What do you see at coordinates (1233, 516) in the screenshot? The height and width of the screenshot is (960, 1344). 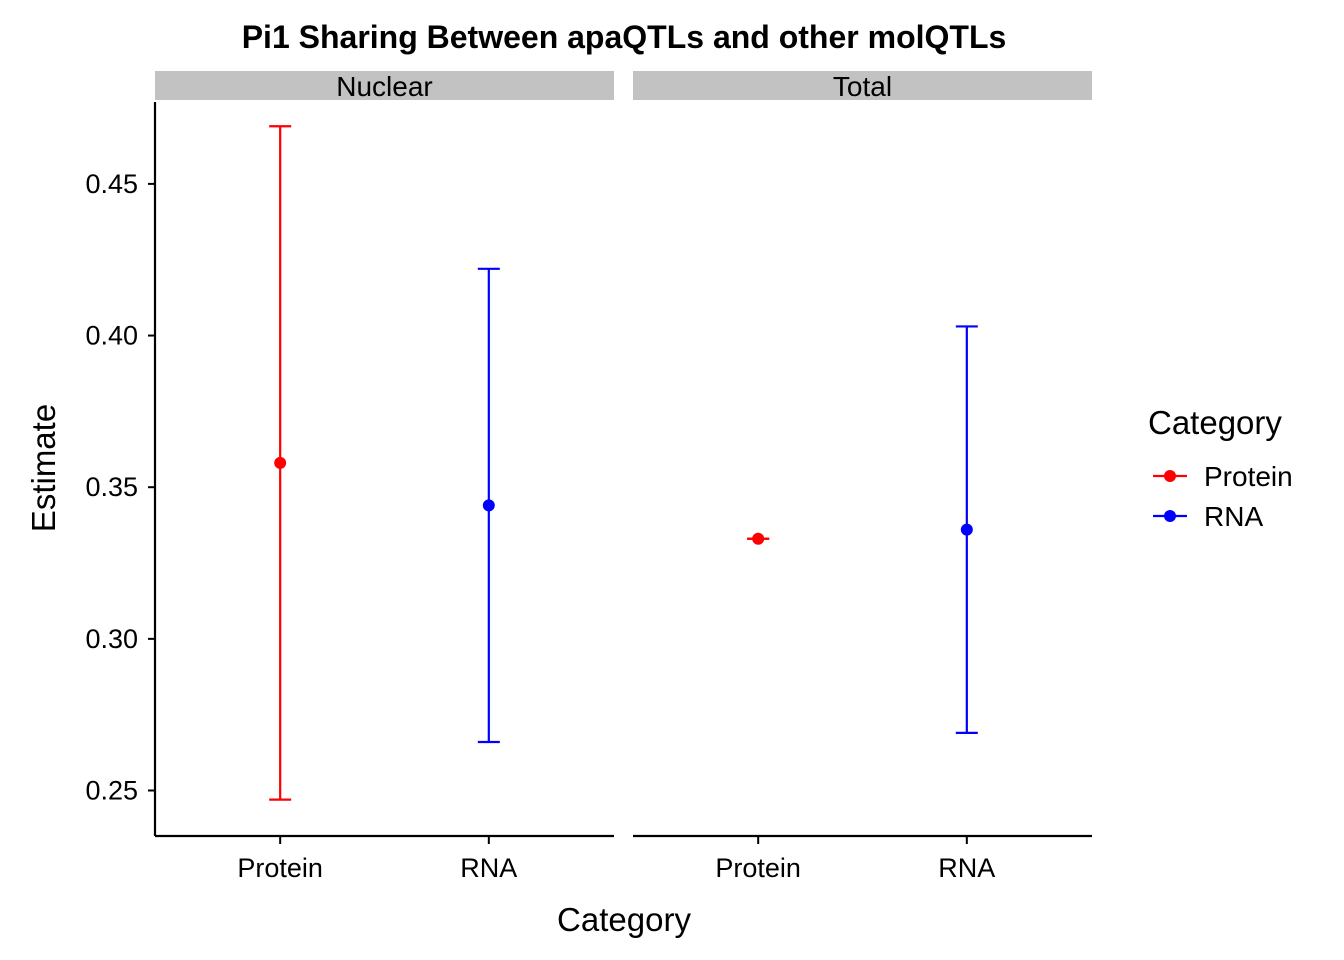 I see `legend-label: RNA` at bounding box center [1233, 516].